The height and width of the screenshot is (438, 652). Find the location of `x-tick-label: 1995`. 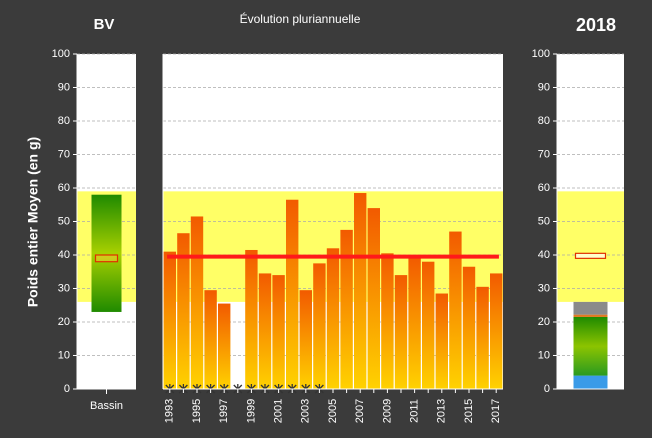

x-tick-label: 1995 is located at coordinates (197, 411).